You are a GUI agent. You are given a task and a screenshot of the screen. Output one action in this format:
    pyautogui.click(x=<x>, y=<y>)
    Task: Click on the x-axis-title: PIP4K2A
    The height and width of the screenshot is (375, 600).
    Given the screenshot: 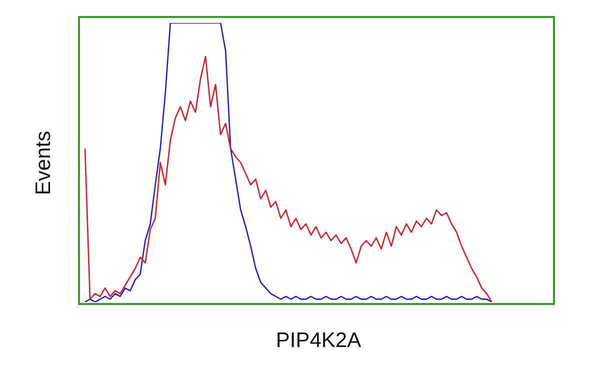 What is the action you would take?
    pyautogui.click(x=318, y=341)
    